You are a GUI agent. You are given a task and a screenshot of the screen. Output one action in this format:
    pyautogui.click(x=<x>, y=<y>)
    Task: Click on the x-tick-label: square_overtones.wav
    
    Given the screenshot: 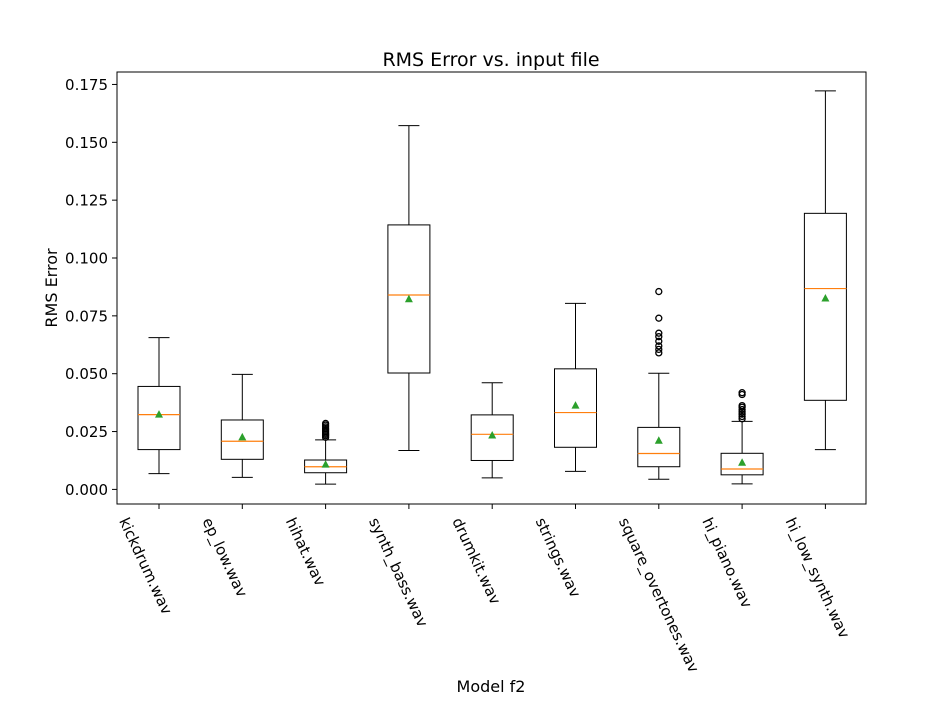 What is the action you would take?
    pyautogui.click(x=658, y=595)
    